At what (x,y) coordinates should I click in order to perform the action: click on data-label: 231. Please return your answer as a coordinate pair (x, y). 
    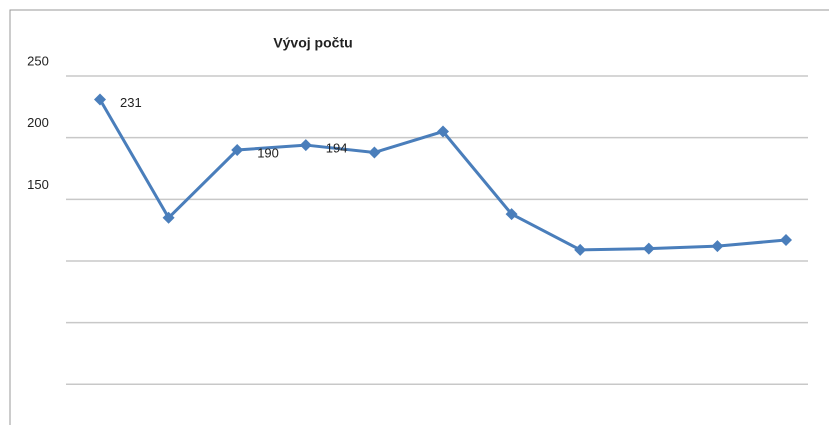
    Looking at the image, I should click on (131, 102).